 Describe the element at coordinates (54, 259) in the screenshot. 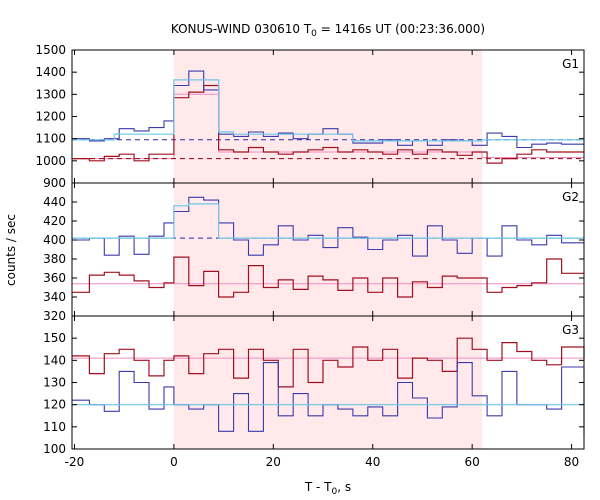

I see `y-tick-label: 380` at that location.